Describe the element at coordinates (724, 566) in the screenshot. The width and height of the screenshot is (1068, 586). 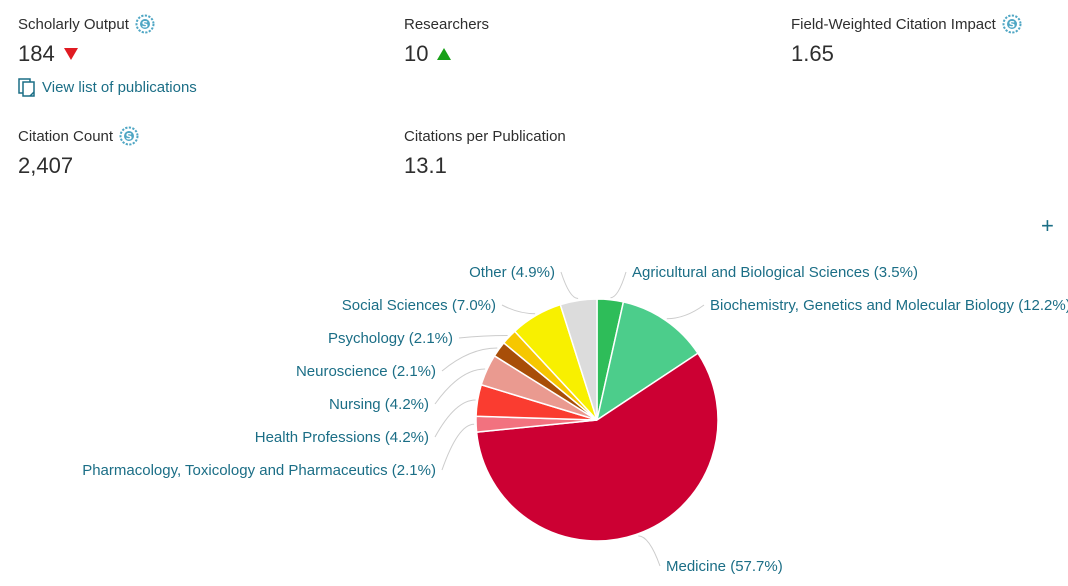
I see `pie-slice-label: Medicine (57.7%)` at that location.